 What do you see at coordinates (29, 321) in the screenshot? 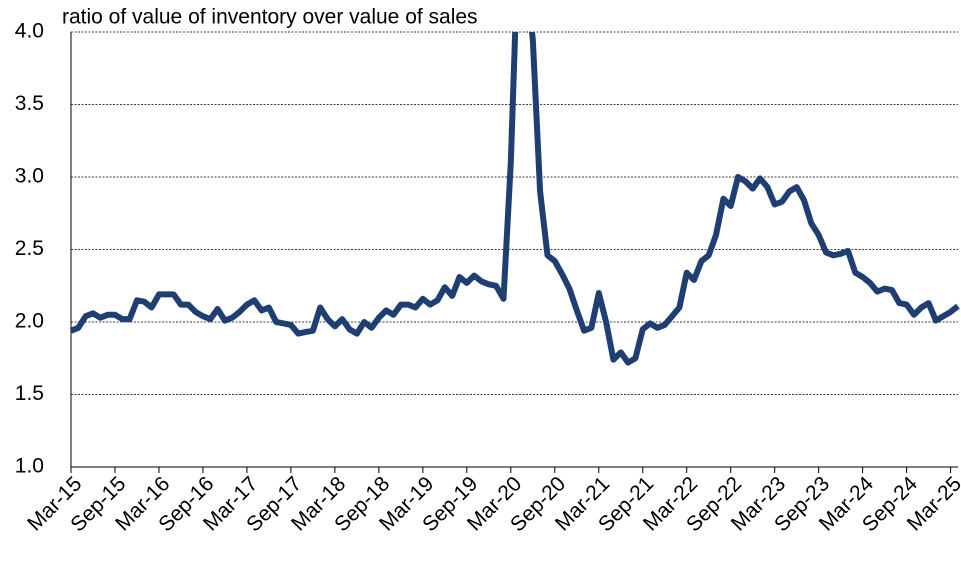
I see `y-tick-label: 2.0` at bounding box center [29, 321].